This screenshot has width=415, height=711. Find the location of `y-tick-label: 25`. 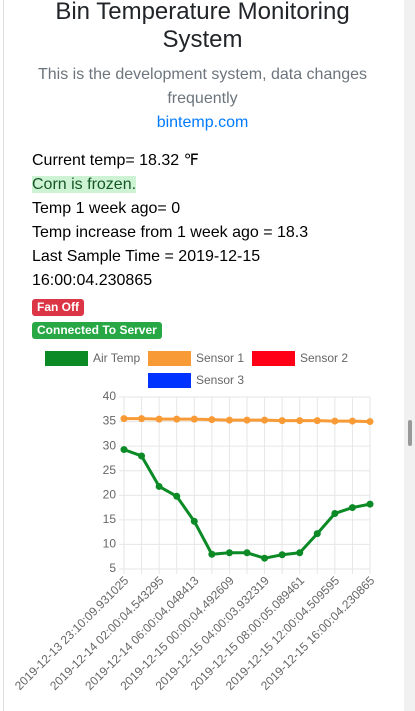

y-tick-label: 25 is located at coordinates (110, 470).